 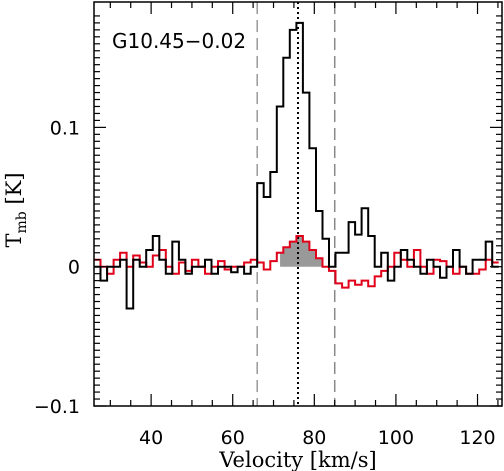 I want to click on y-axis-unit: [K], so click(x=14, y=191).